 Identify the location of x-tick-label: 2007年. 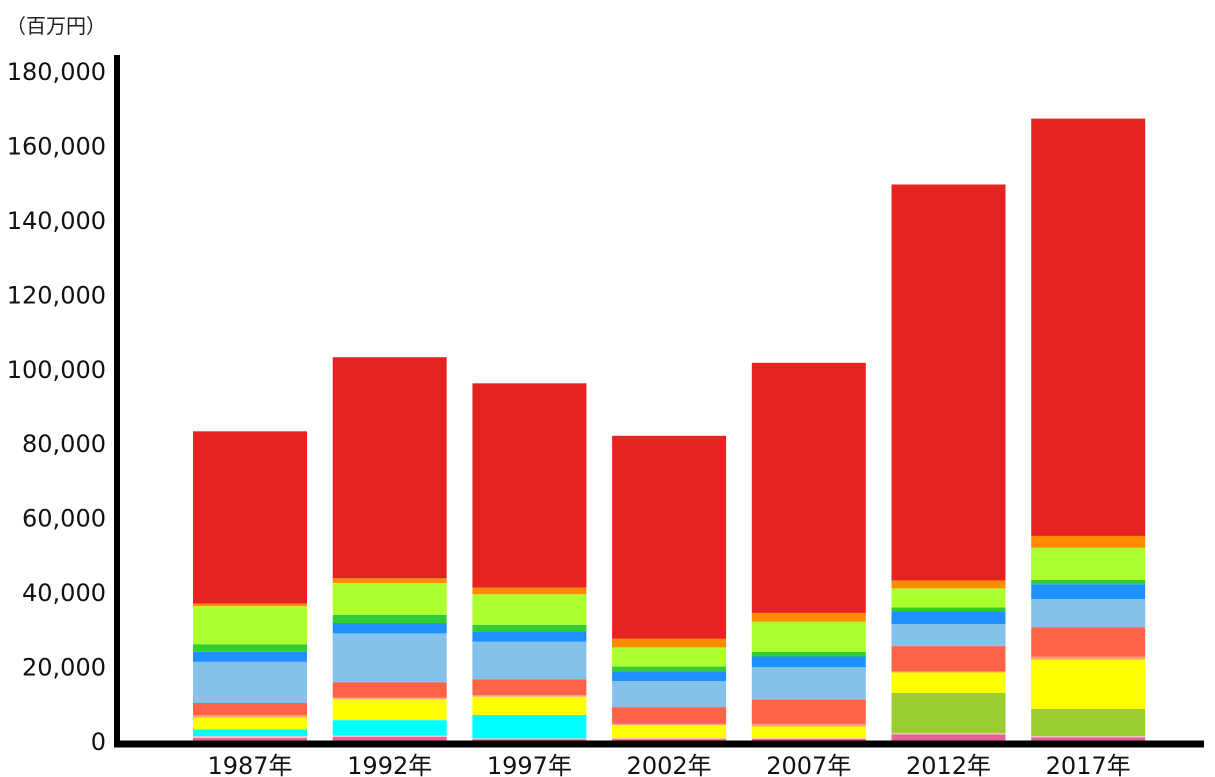
(808, 764).